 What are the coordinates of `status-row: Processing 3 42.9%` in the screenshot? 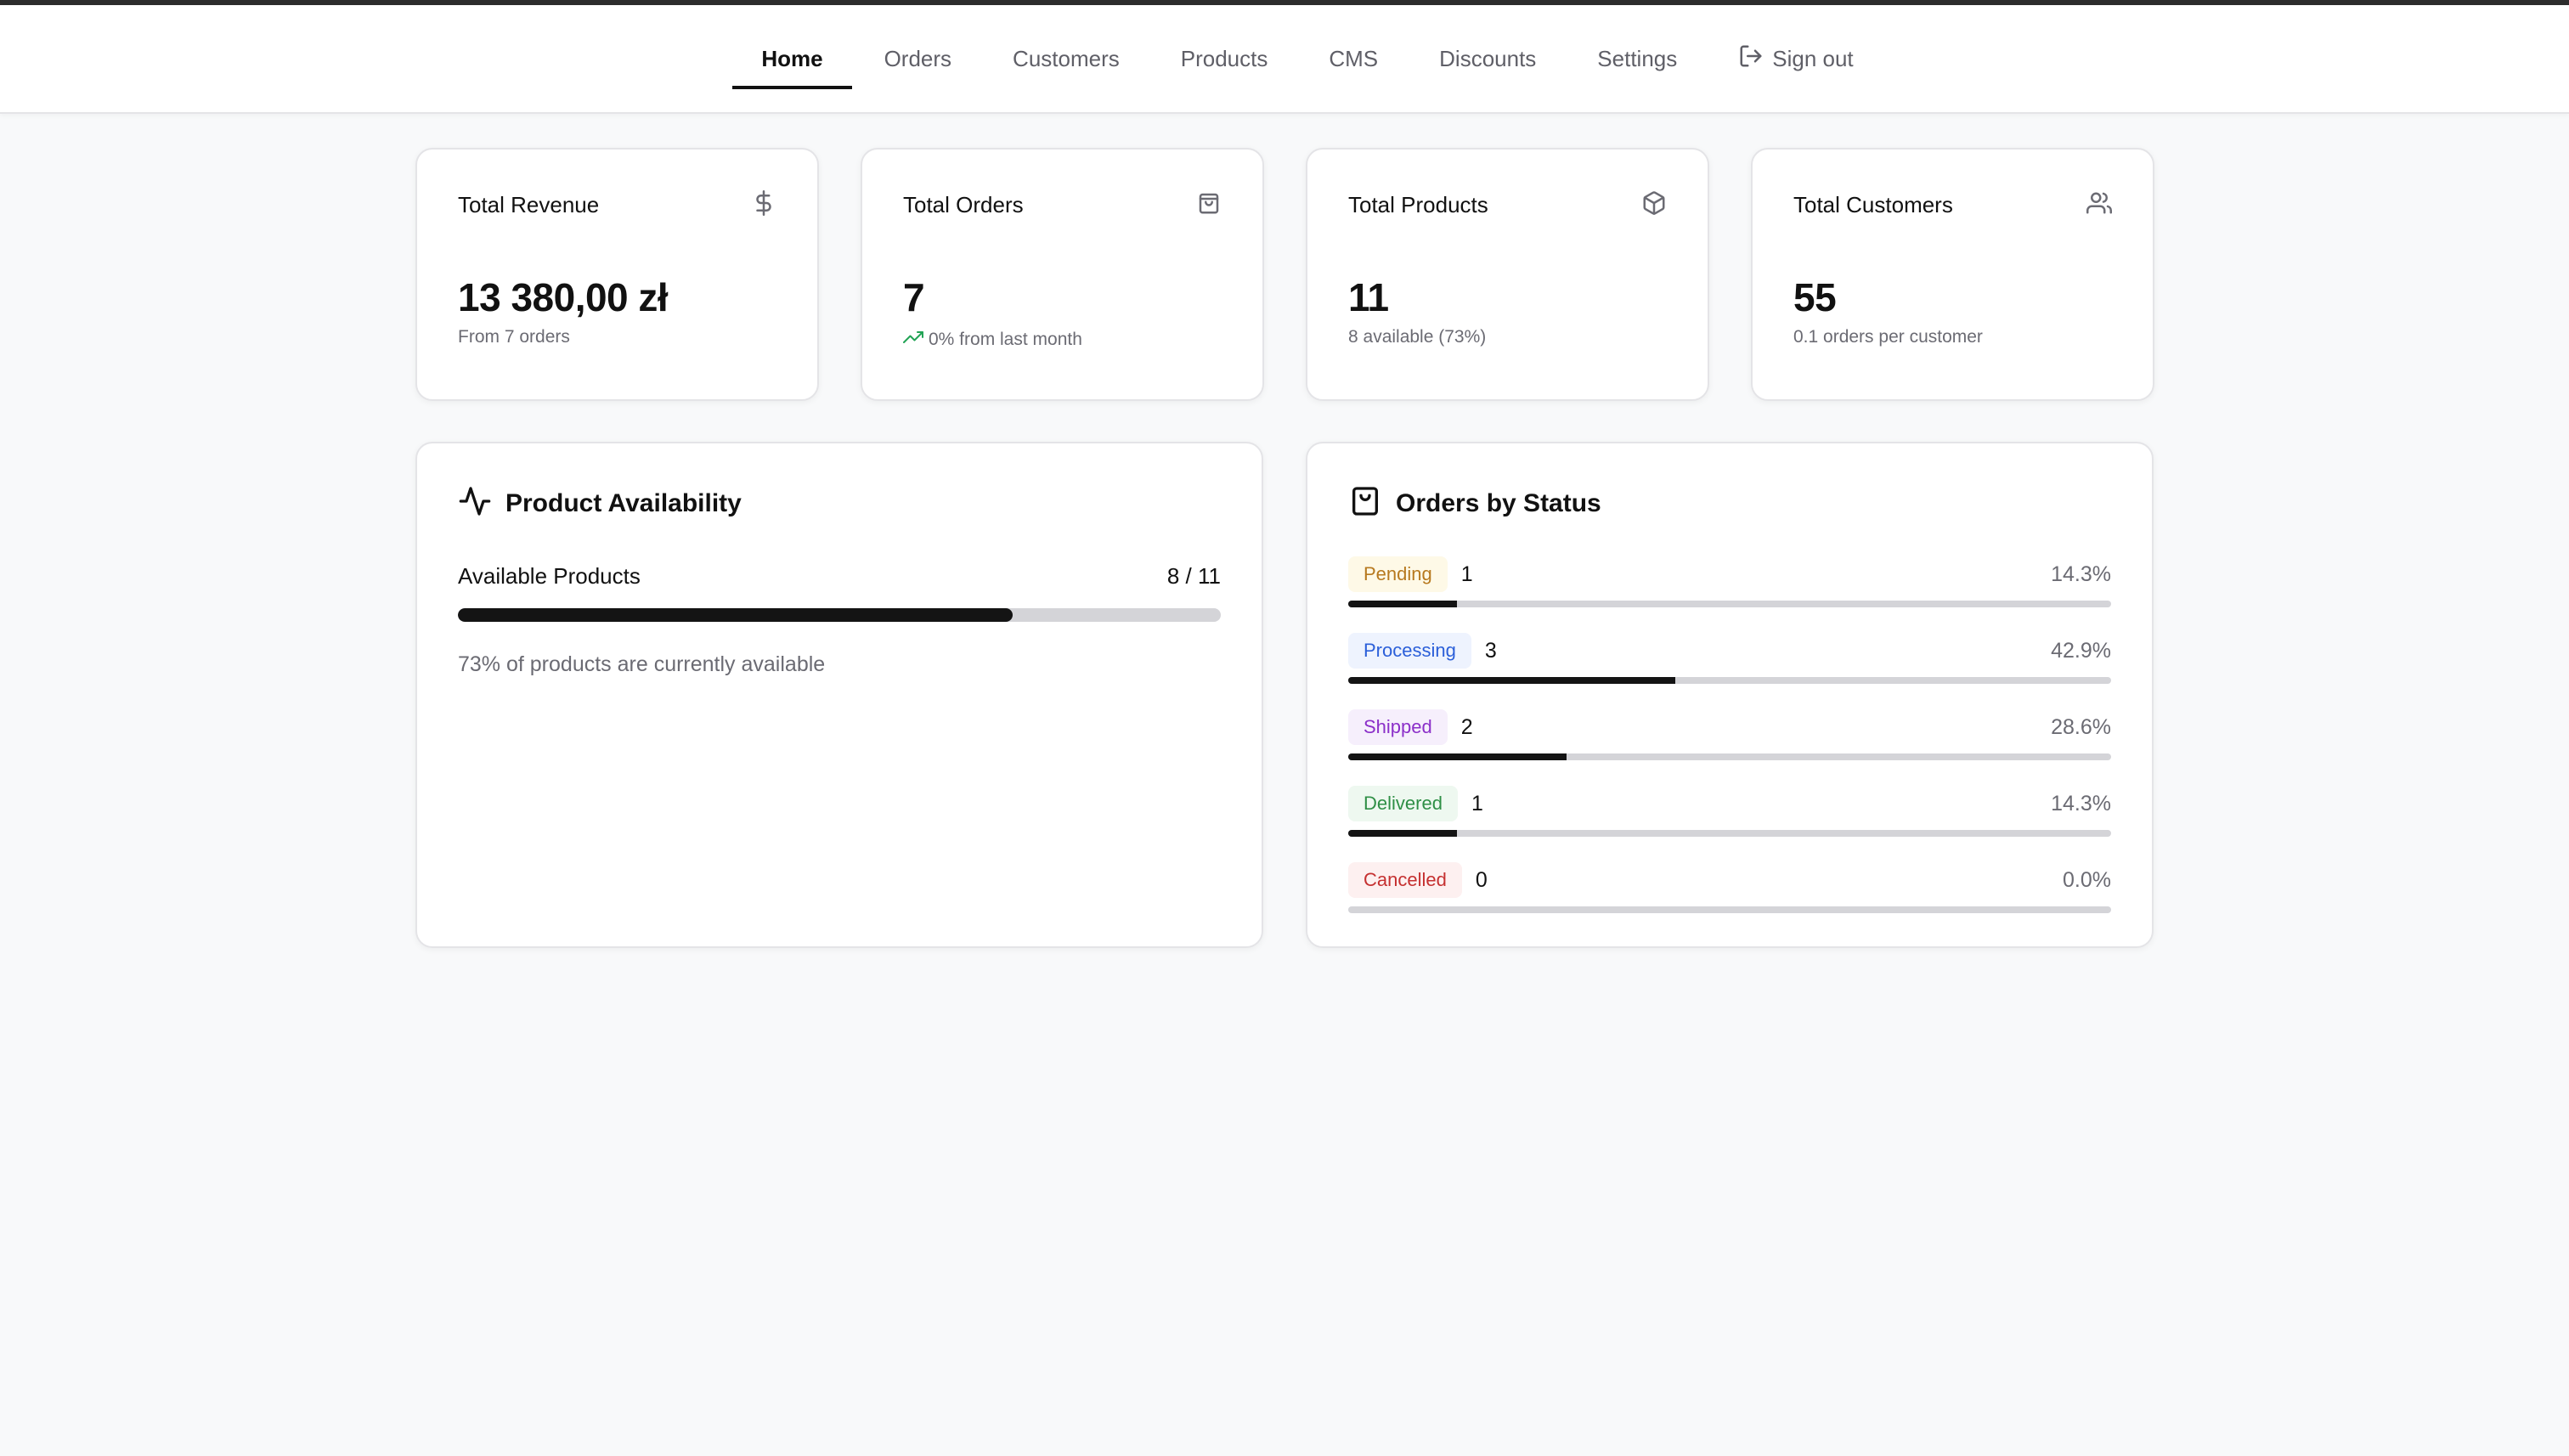 It's located at (1729, 659).